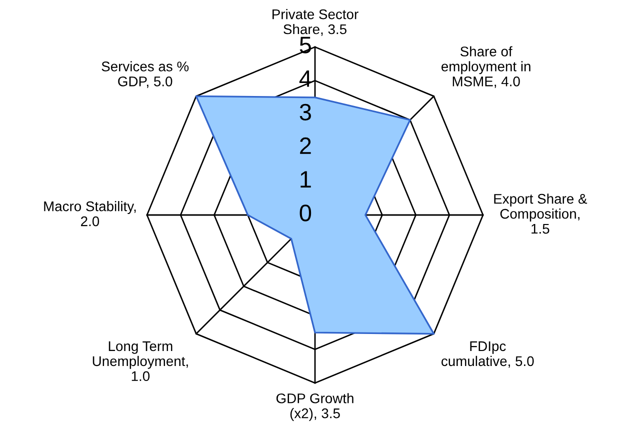 The image size is (631, 445). Describe the element at coordinates (305, 145) in the screenshot. I see `y-tick-label: 2` at that location.